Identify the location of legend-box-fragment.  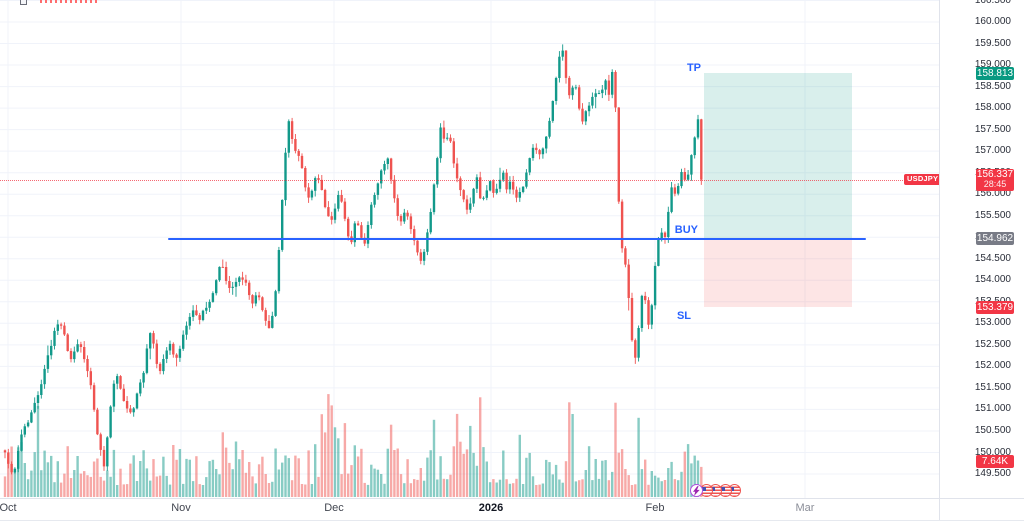
(23, 2).